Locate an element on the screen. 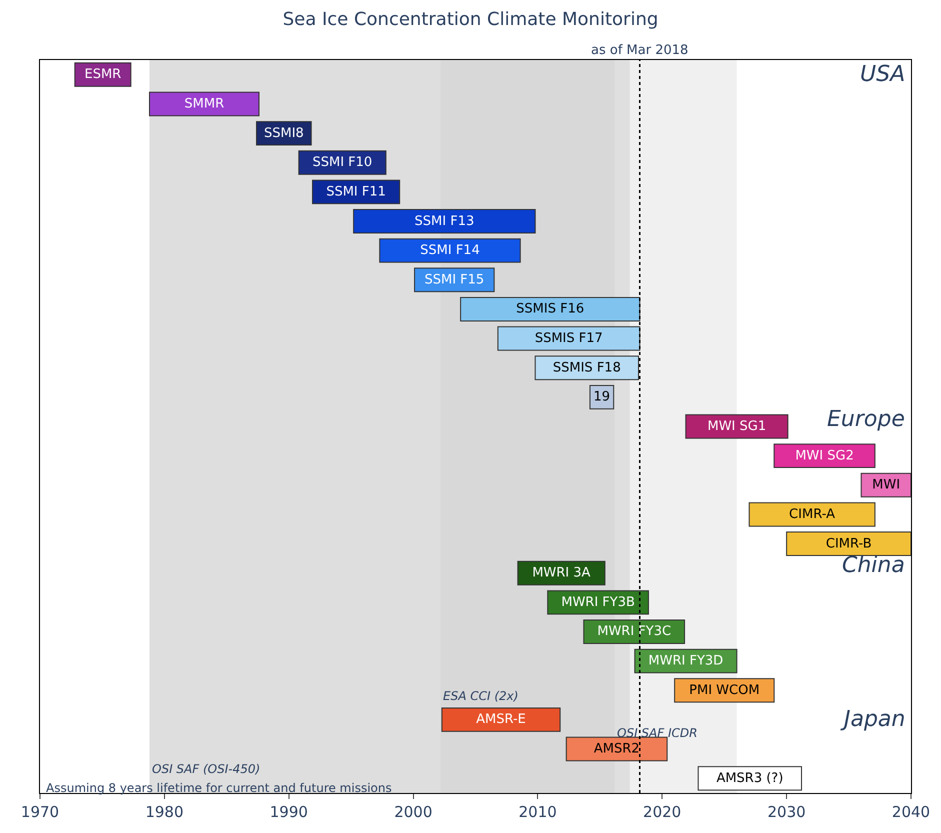 This screenshot has height=833, width=941. x-tick-label: 1970 is located at coordinates (40, 812).